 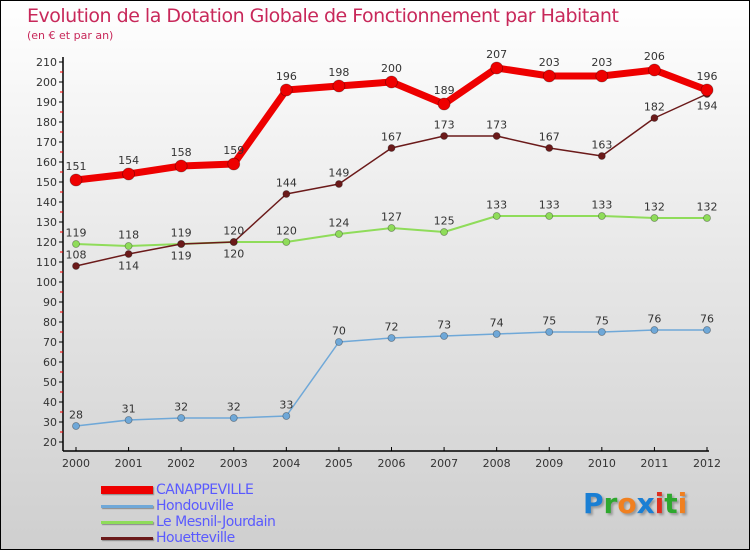 I want to click on x-tick-label: 2011, so click(x=654, y=463).